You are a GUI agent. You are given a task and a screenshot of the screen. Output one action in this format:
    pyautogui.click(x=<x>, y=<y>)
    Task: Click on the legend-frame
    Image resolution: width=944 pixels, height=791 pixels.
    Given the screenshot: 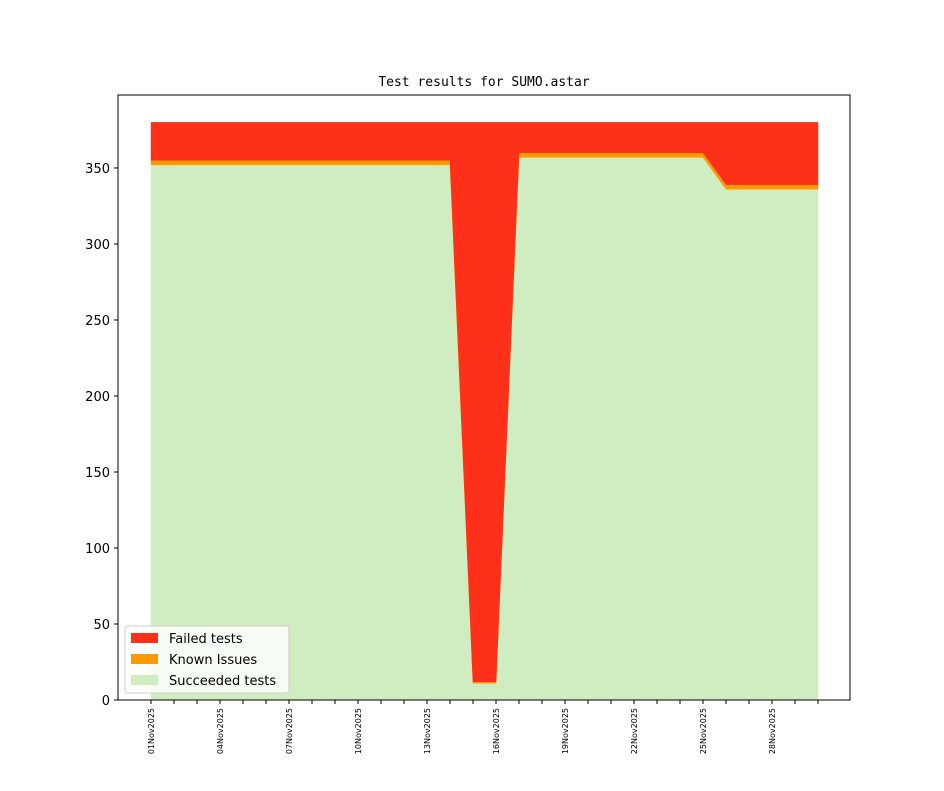 What is the action you would take?
    pyautogui.click(x=207, y=659)
    